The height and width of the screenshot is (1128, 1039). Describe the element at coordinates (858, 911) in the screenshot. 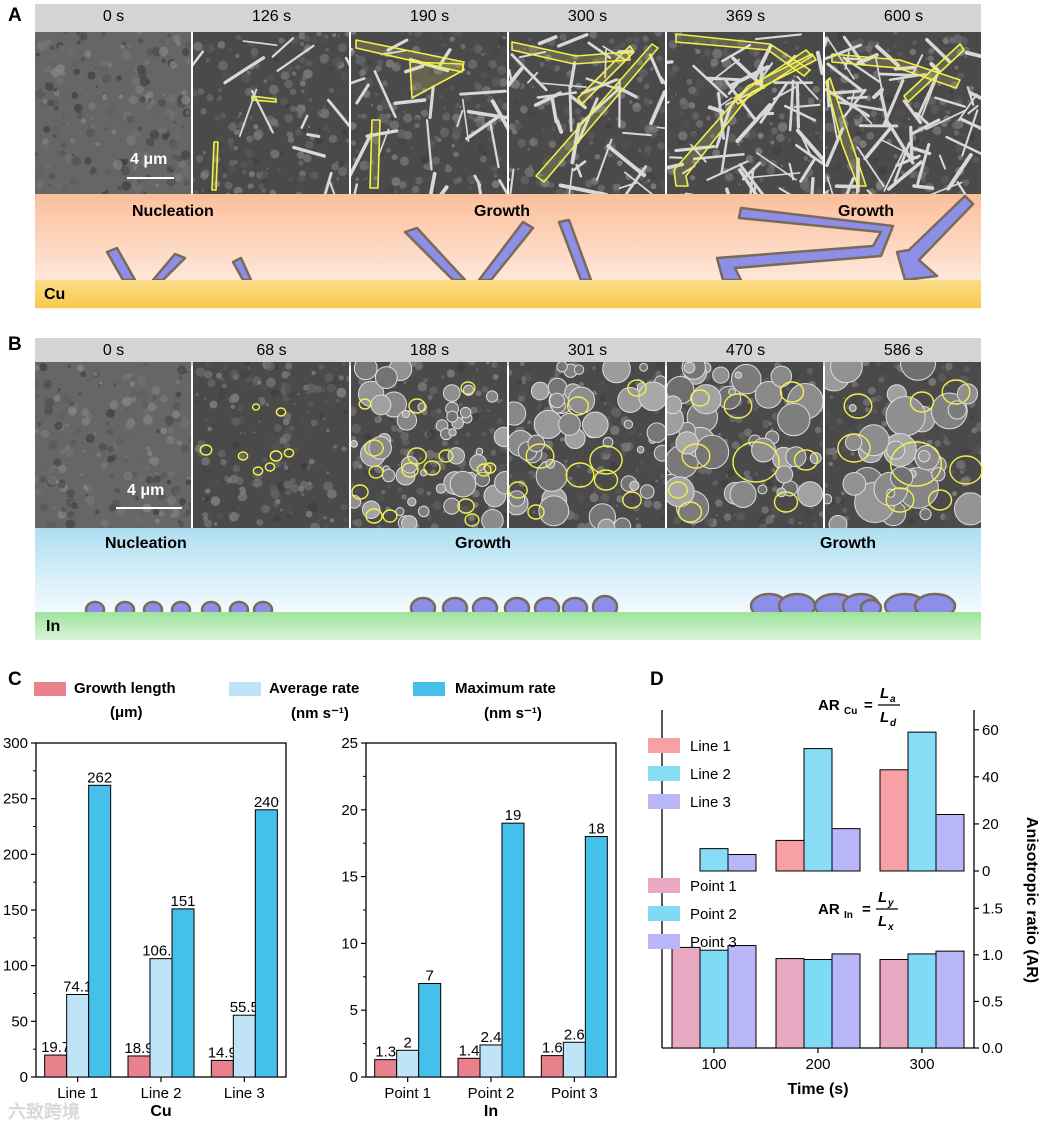

I see `ar-in-formula: AR In = L y L x` at that location.